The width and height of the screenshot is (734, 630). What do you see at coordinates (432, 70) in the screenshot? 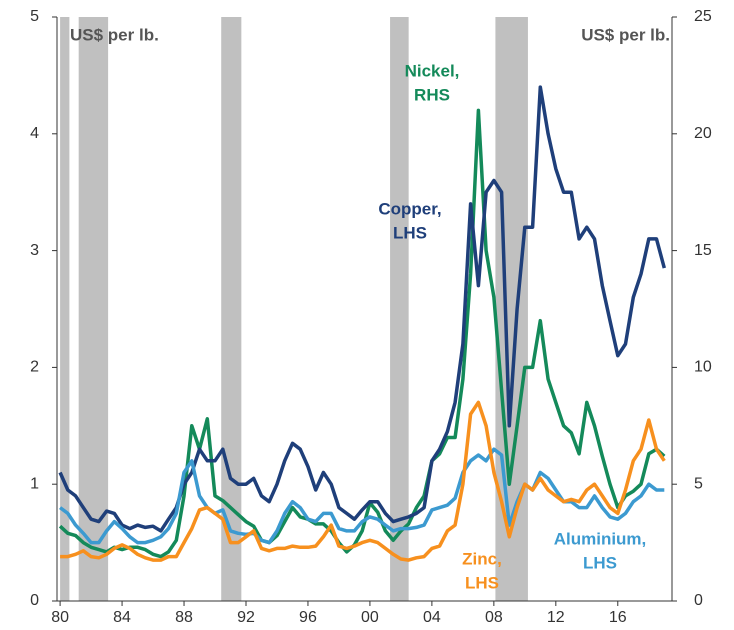
I see `series-label: Nickel,` at bounding box center [432, 70].